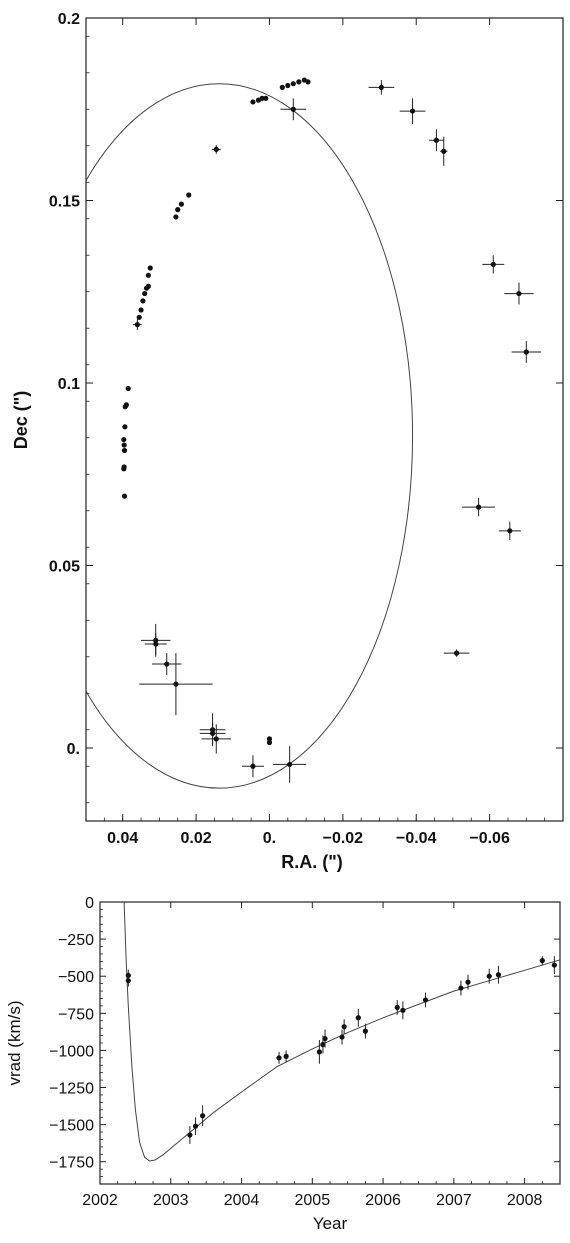  I want to click on velocity-y-tick-label: −250, so click(76, 940).